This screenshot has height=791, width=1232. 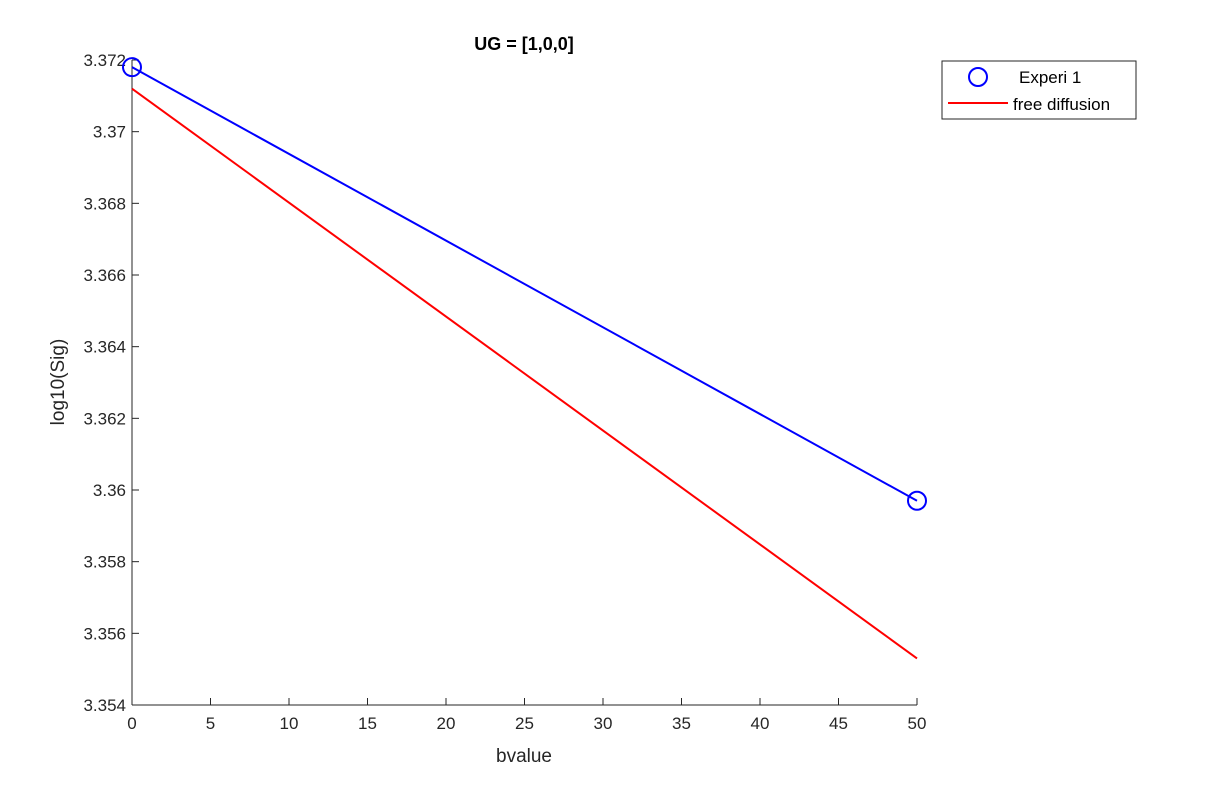 What do you see at coordinates (104, 60) in the screenshot?
I see `y-tick-label: 3.372` at bounding box center [104, 60].